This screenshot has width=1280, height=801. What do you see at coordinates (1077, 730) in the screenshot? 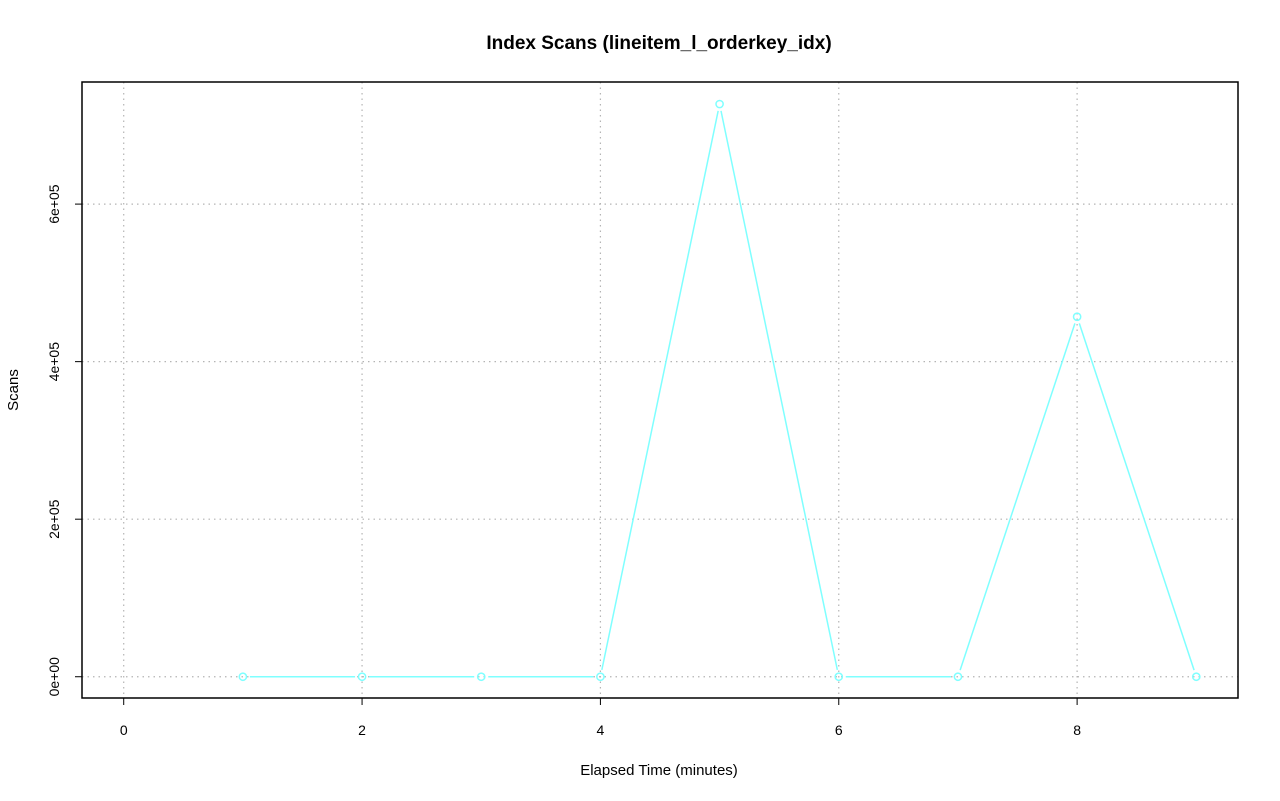
I see `x-tick-label: 8` at bounding box center [1077, 730].